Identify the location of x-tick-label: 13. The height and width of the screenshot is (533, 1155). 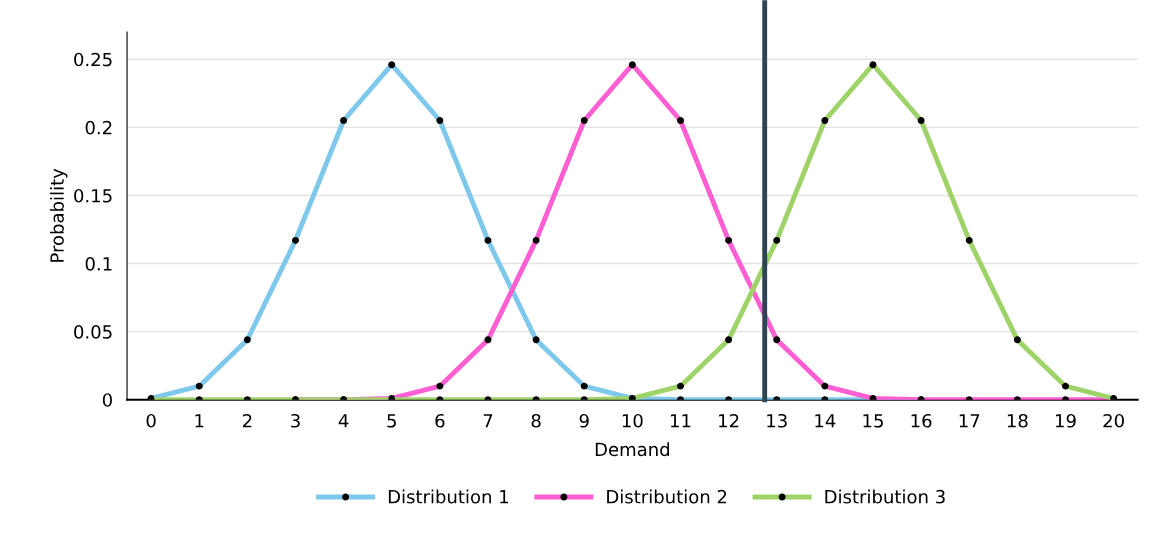
(777, 420).